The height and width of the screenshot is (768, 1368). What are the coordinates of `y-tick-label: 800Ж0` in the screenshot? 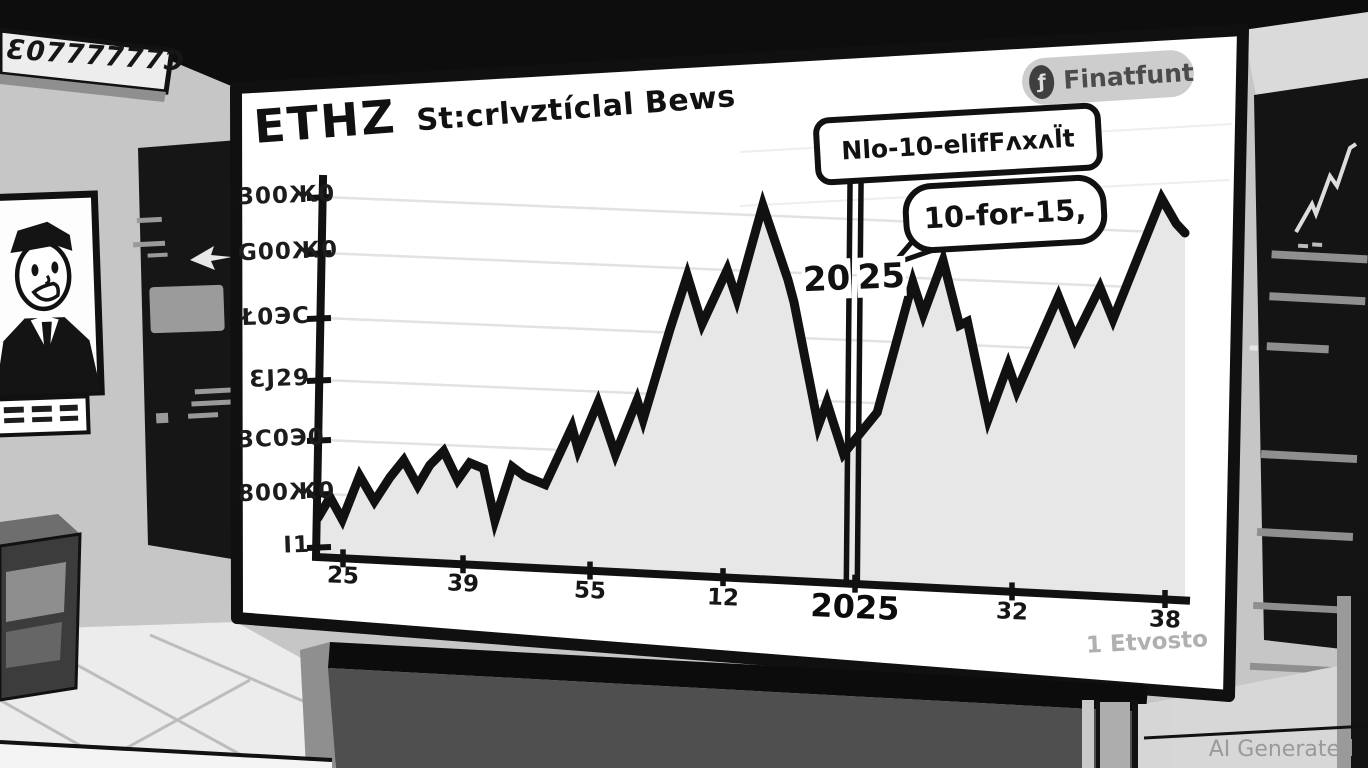 It's located at (286, 492).